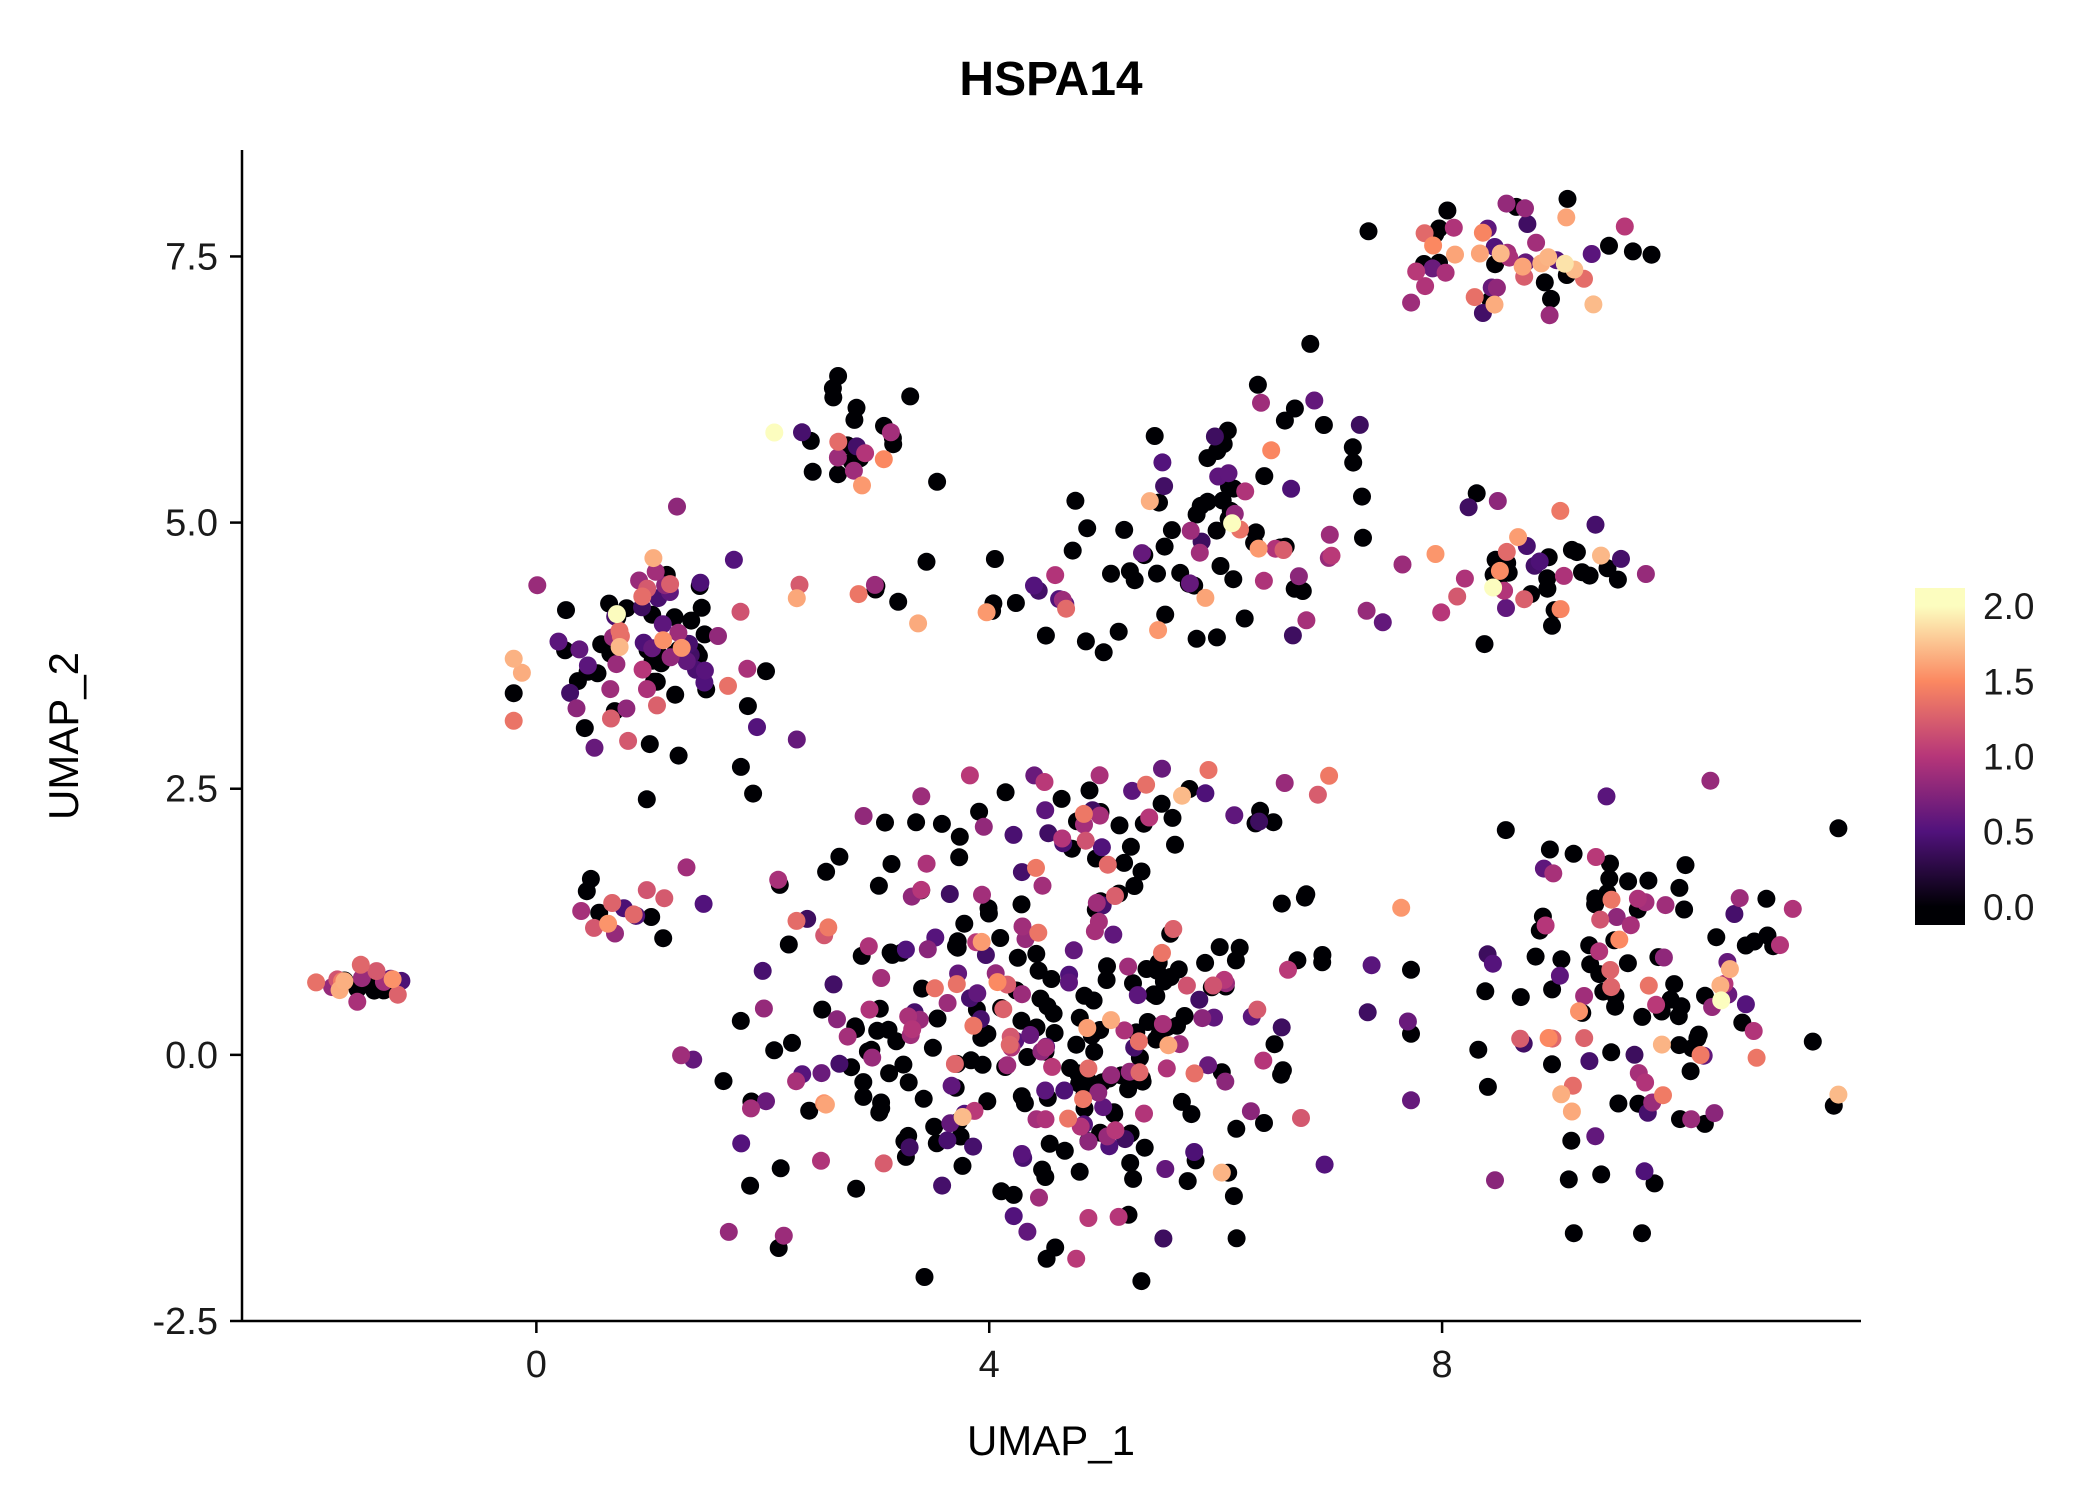 The image size is (2100, 1500). I want to click on colorbar-tick-label: 1.0, so click(2008, 757).